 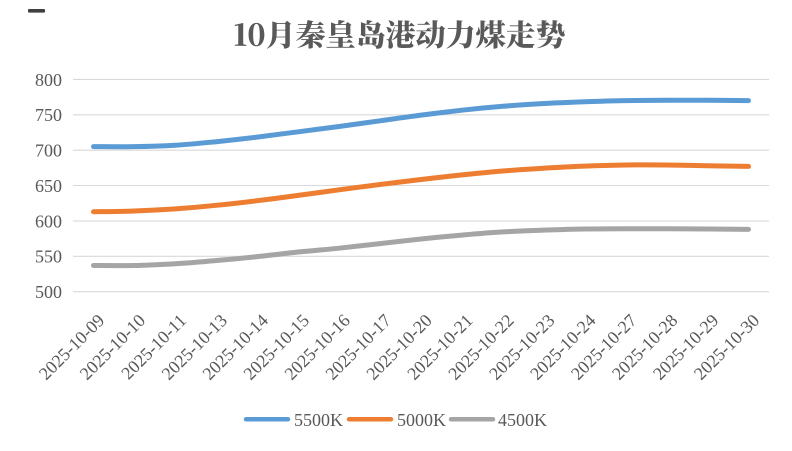 What do you see at coordinates (522, 420) in the screenshot?
I see `svg-text: 4500K` at bounding box center [522, 420].